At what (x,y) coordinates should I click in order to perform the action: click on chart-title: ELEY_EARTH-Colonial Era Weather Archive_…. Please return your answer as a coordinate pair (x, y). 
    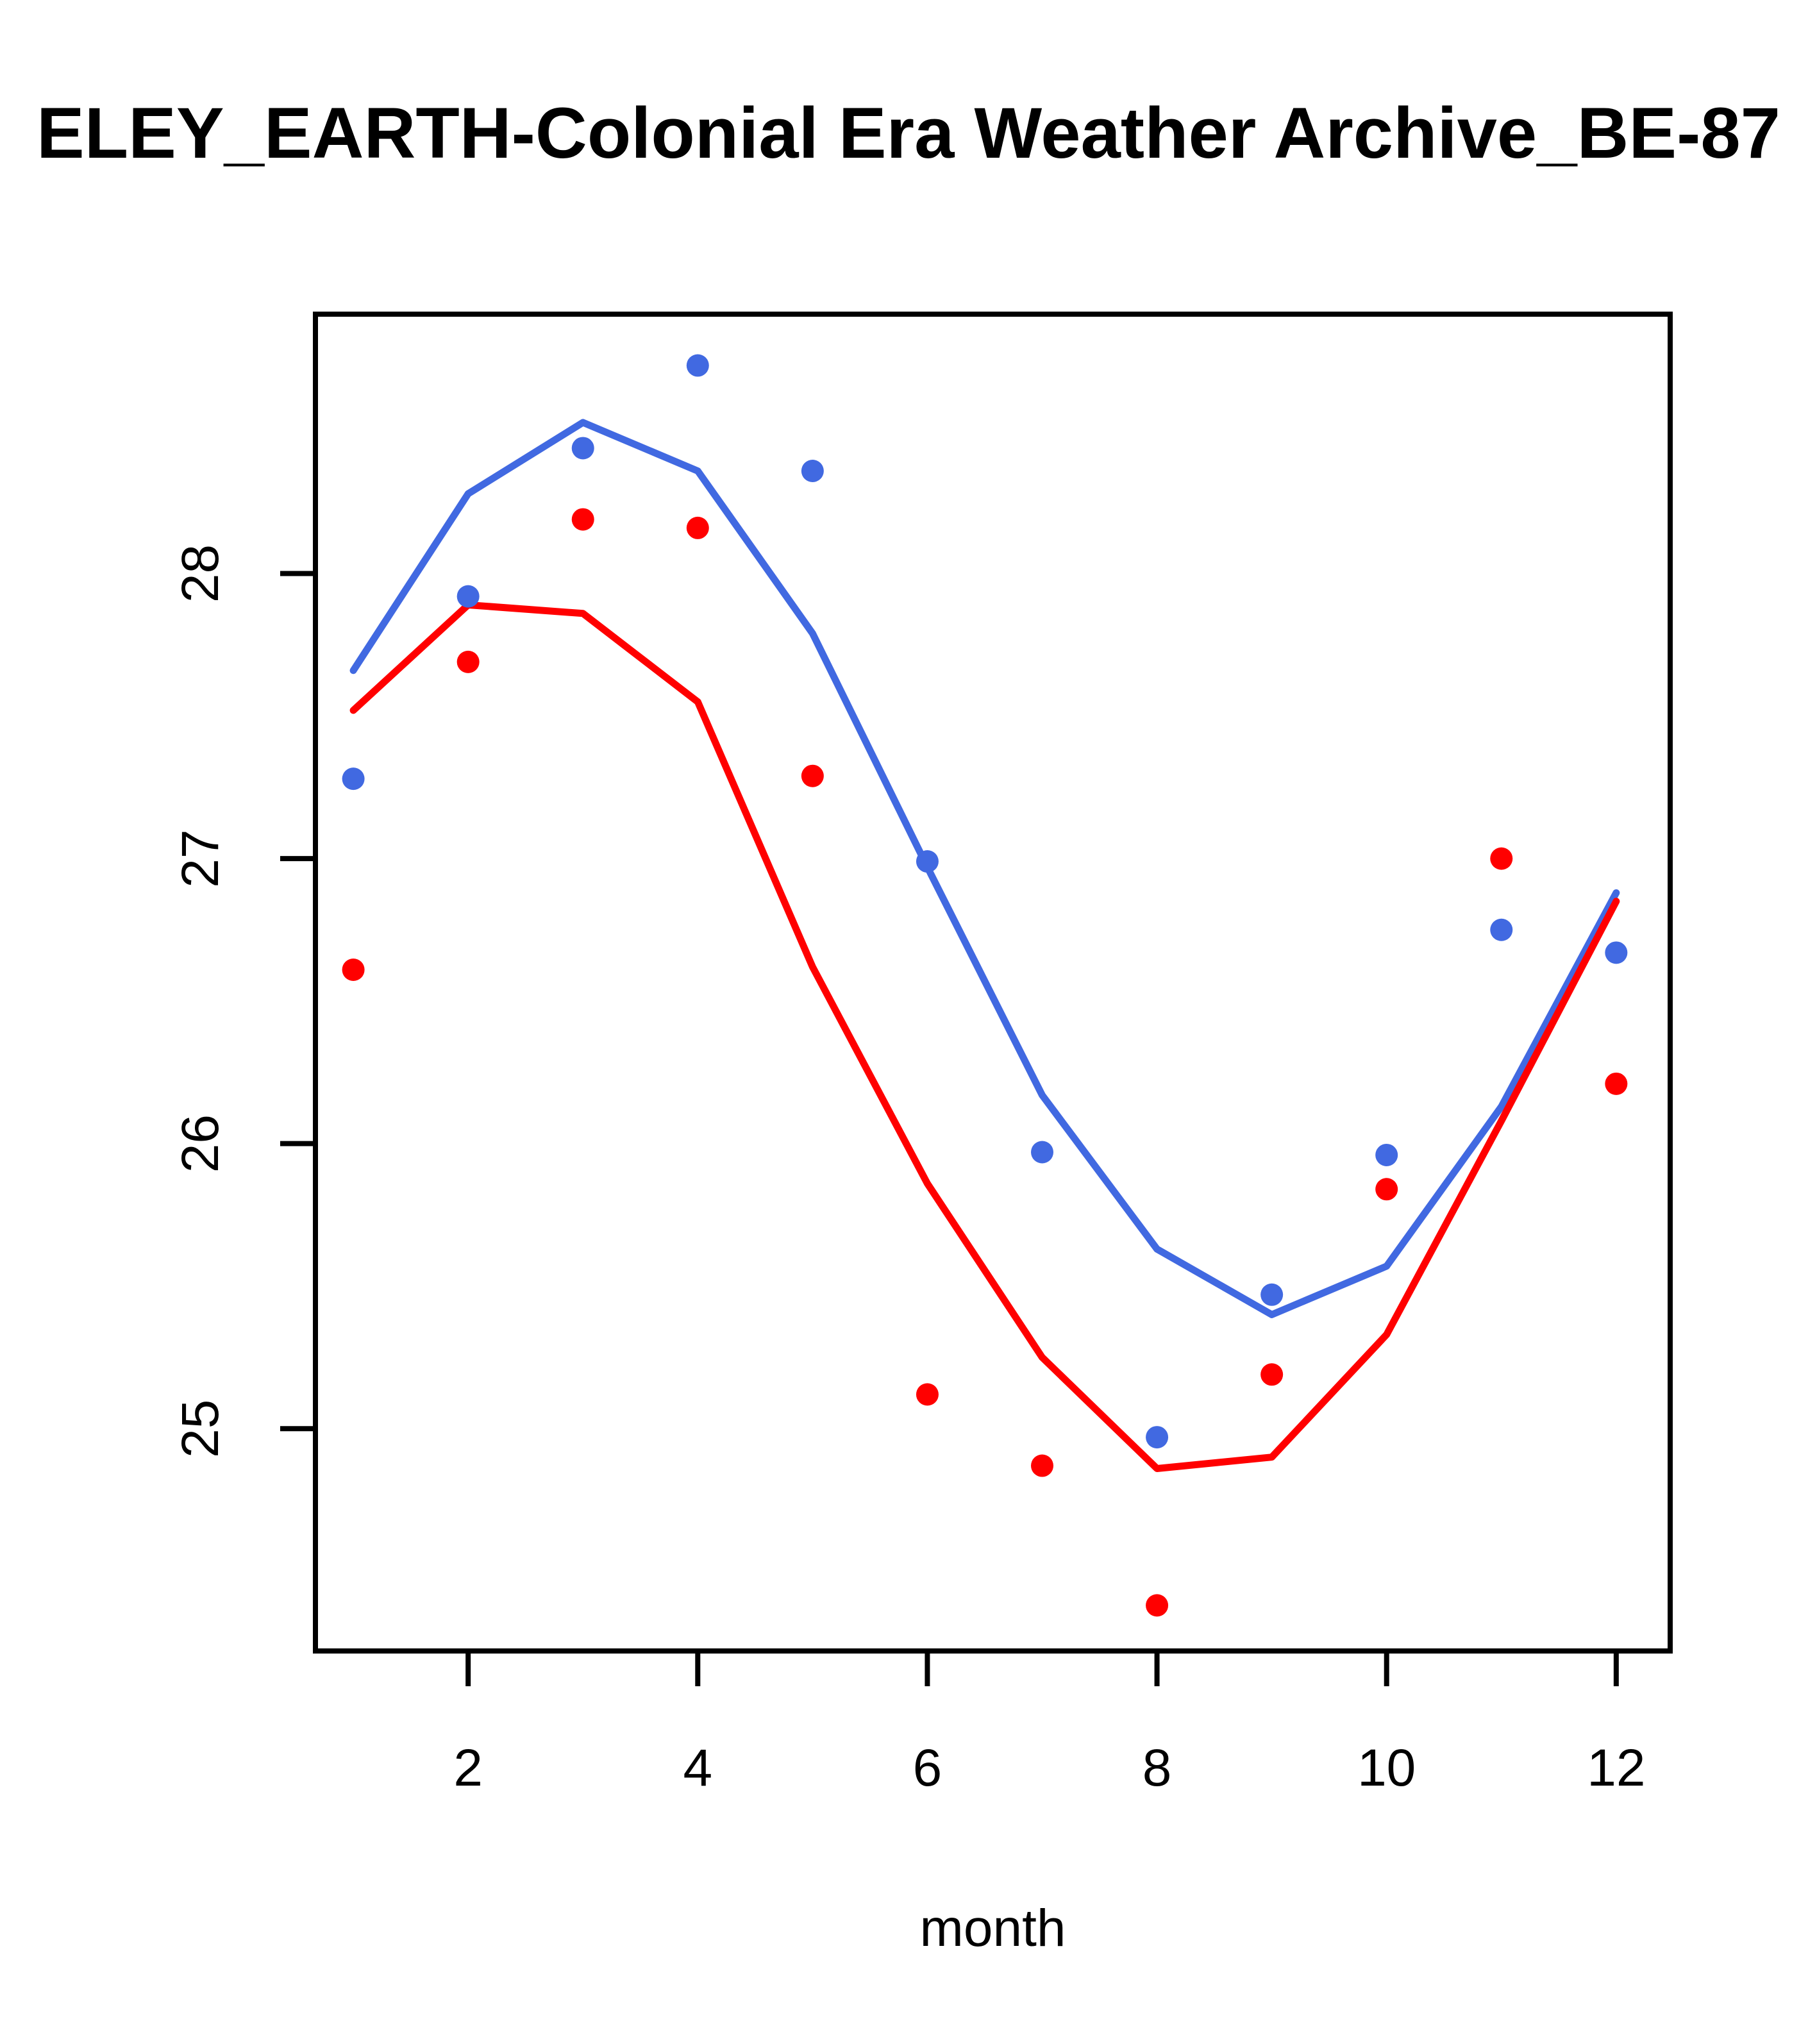
    Looking at the image, I should click on (908, 133).